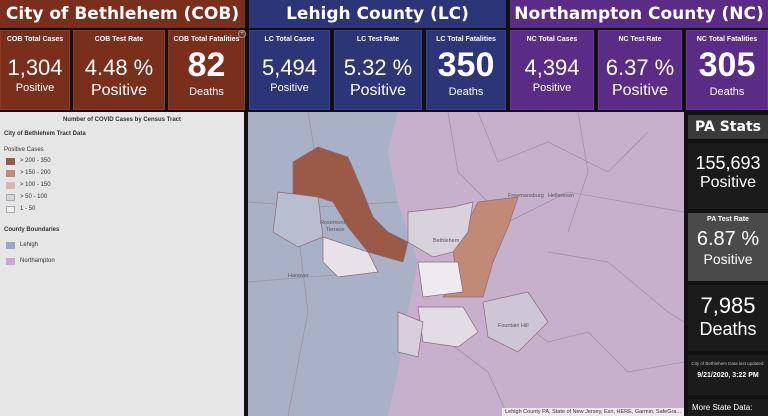 Image resolution: width=768 pixels, height=416 pixels. What do you see at coordinates (125, 209) in the screenshot?
I see `legend-item-1-50: 1 - 50` at bounding box center [125, 209].